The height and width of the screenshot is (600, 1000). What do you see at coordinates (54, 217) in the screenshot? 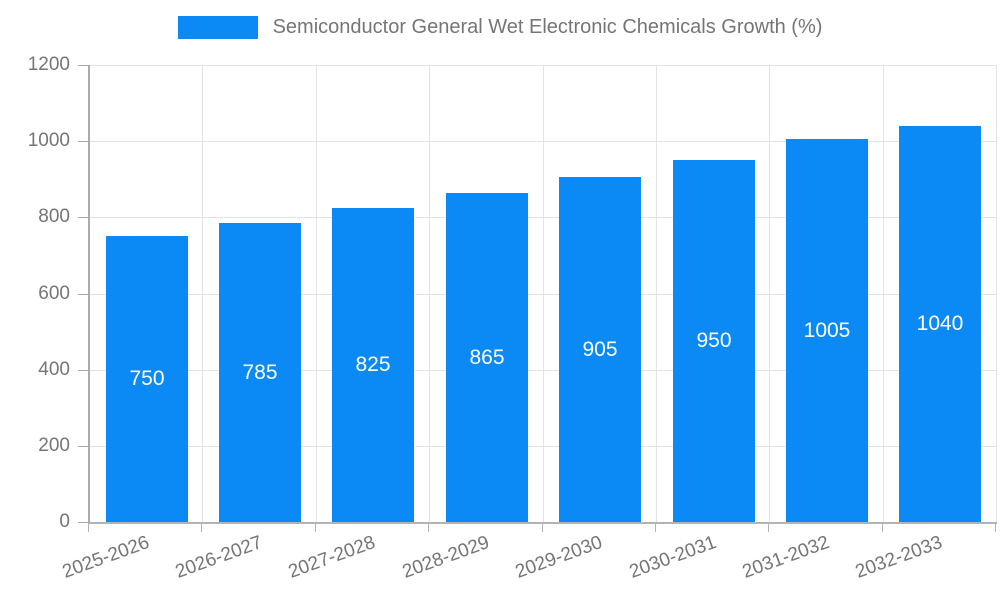
I see `y-axis-label: 800` at bounding box center [54, 217].